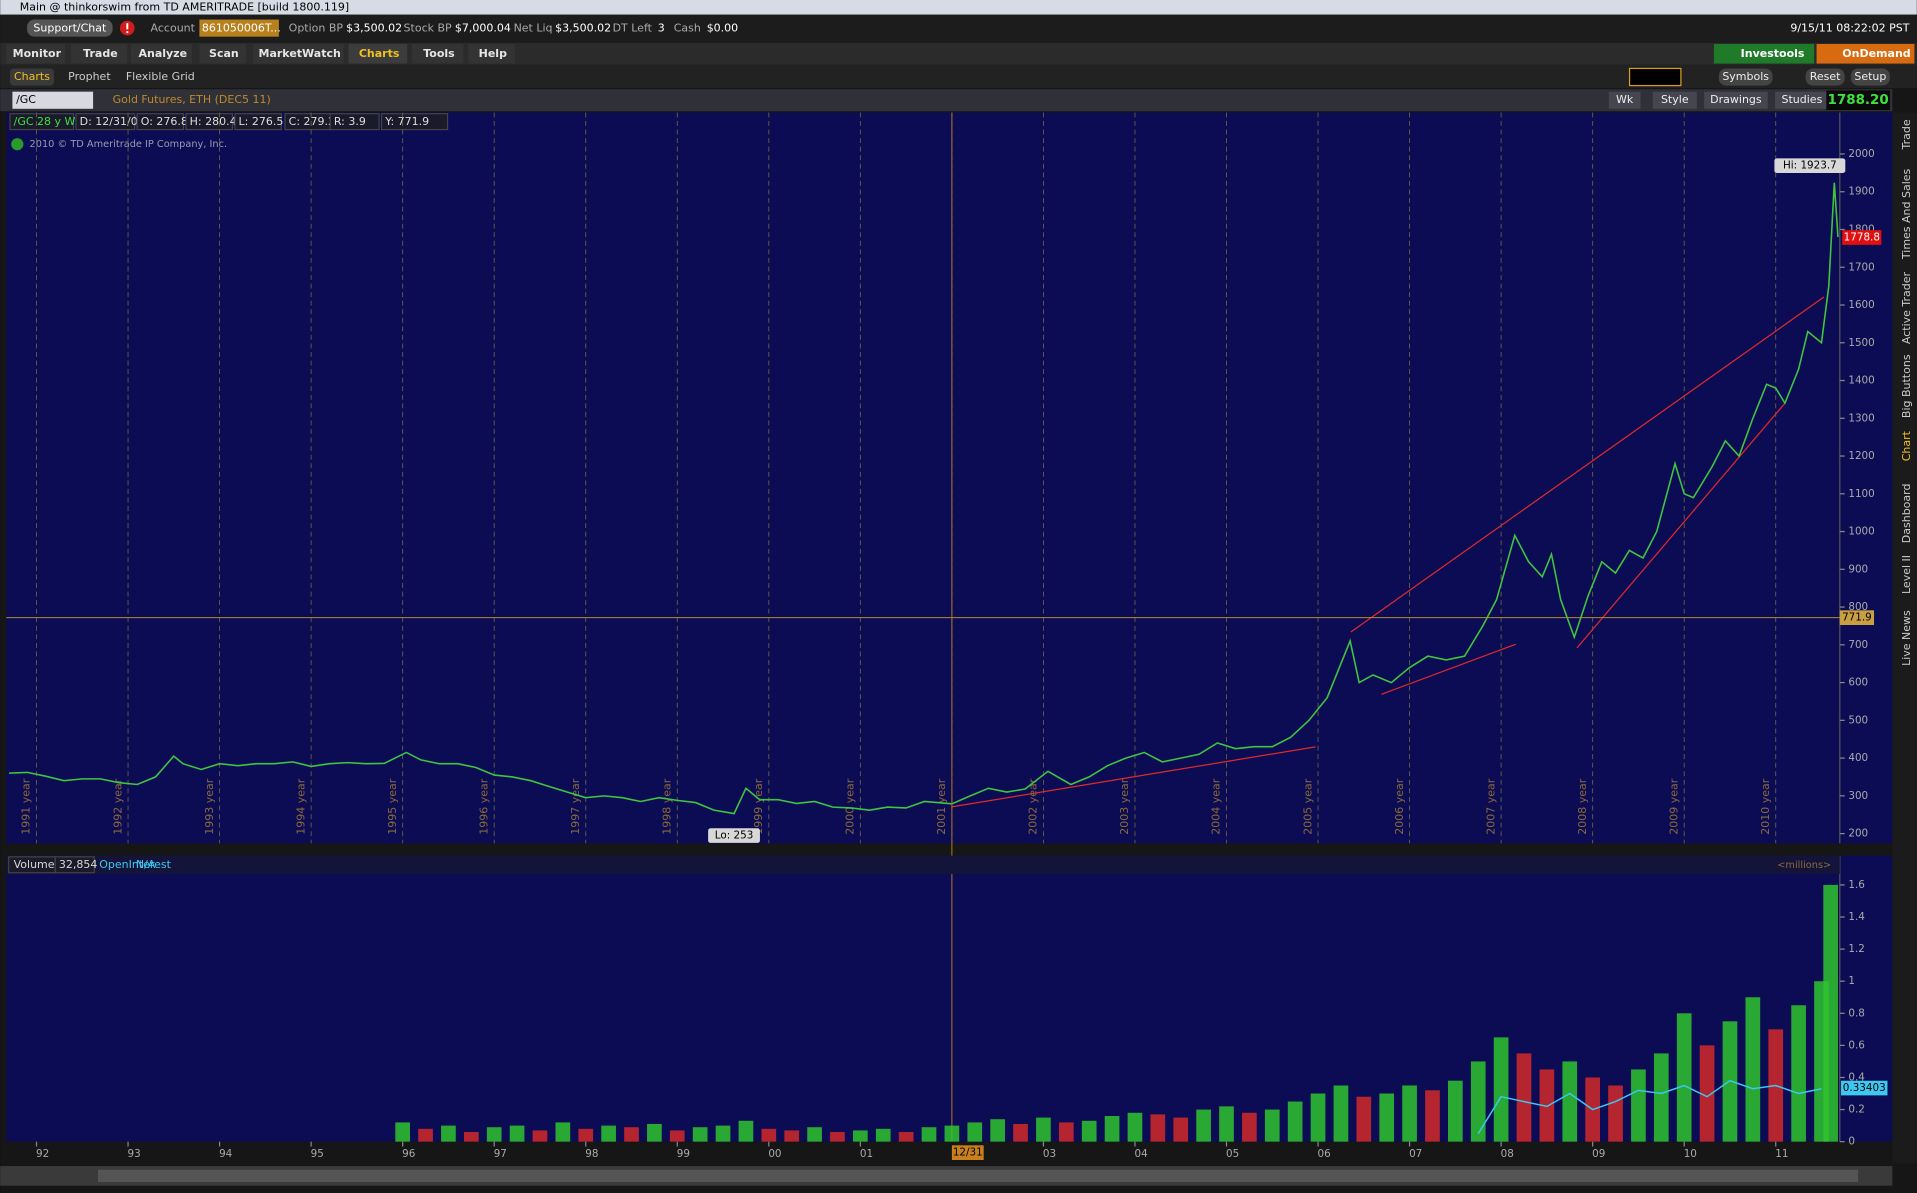 This screenshot has height=1193, width=1917. I want to click on side-tab: Trade, so click(1906, 134).